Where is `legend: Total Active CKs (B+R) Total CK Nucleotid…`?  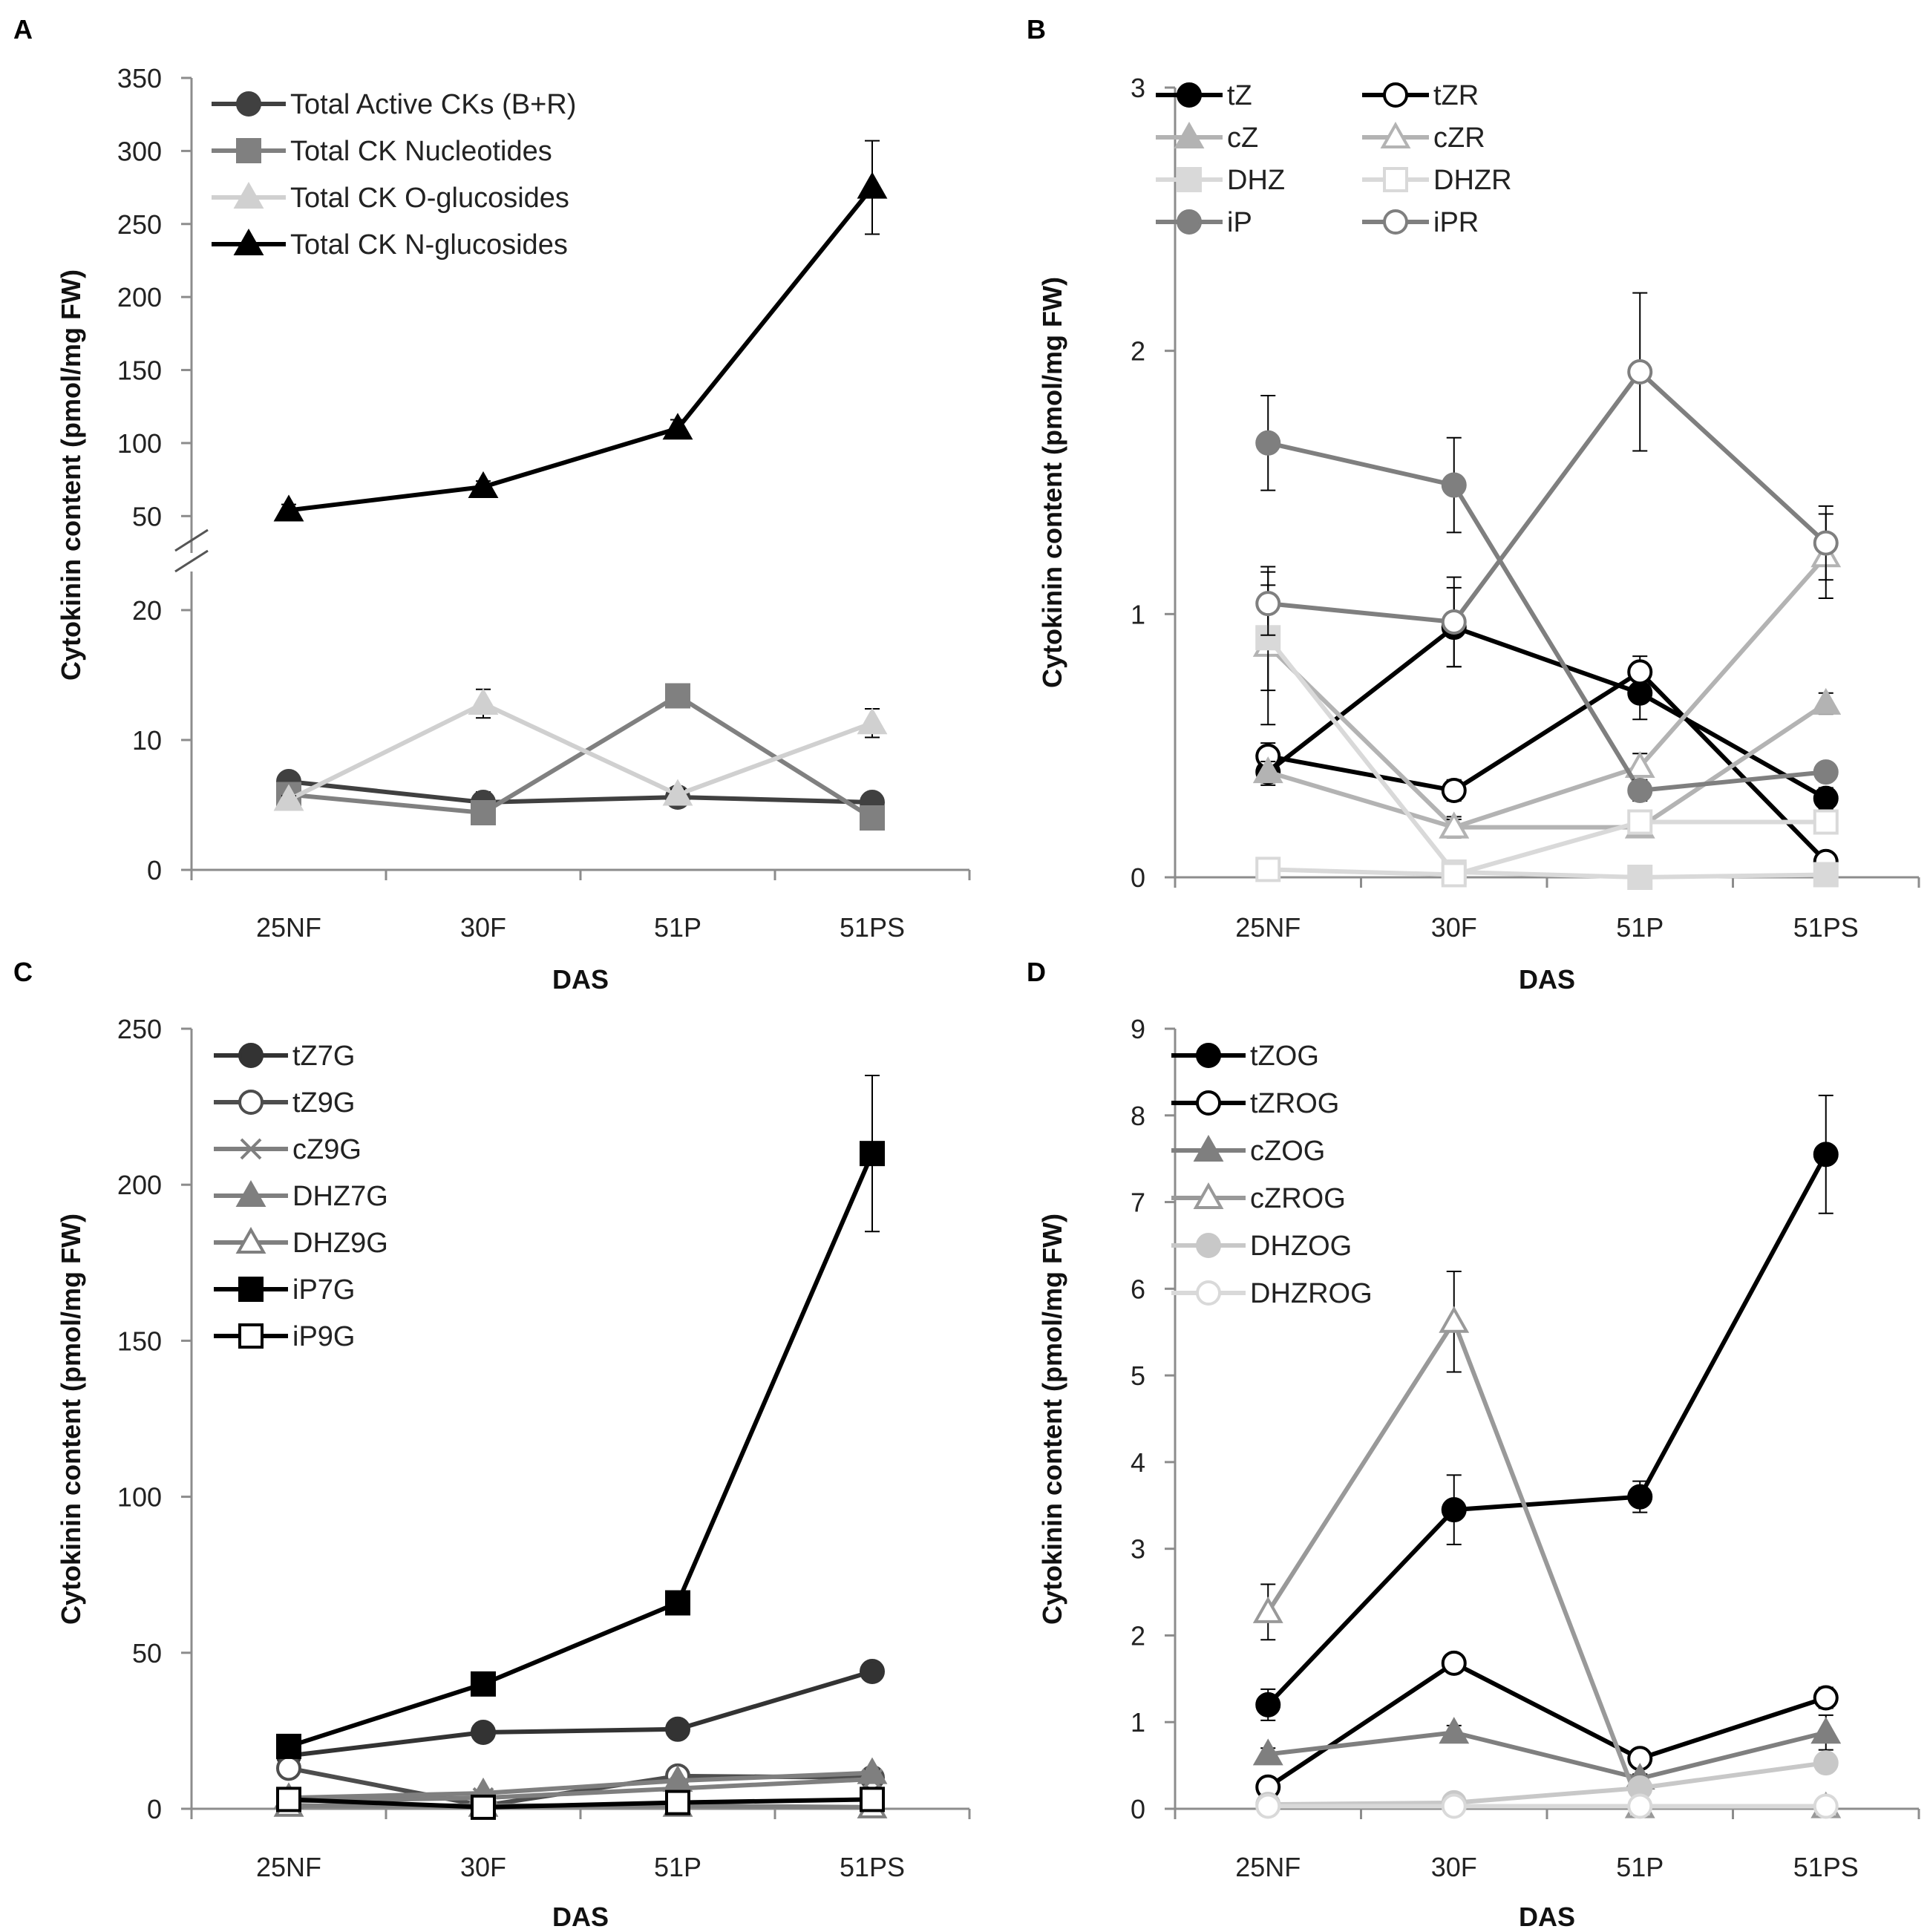
legend: Total Active CKs (B+R) Total CK Nucleotid… is located at coordinates (394, 175).